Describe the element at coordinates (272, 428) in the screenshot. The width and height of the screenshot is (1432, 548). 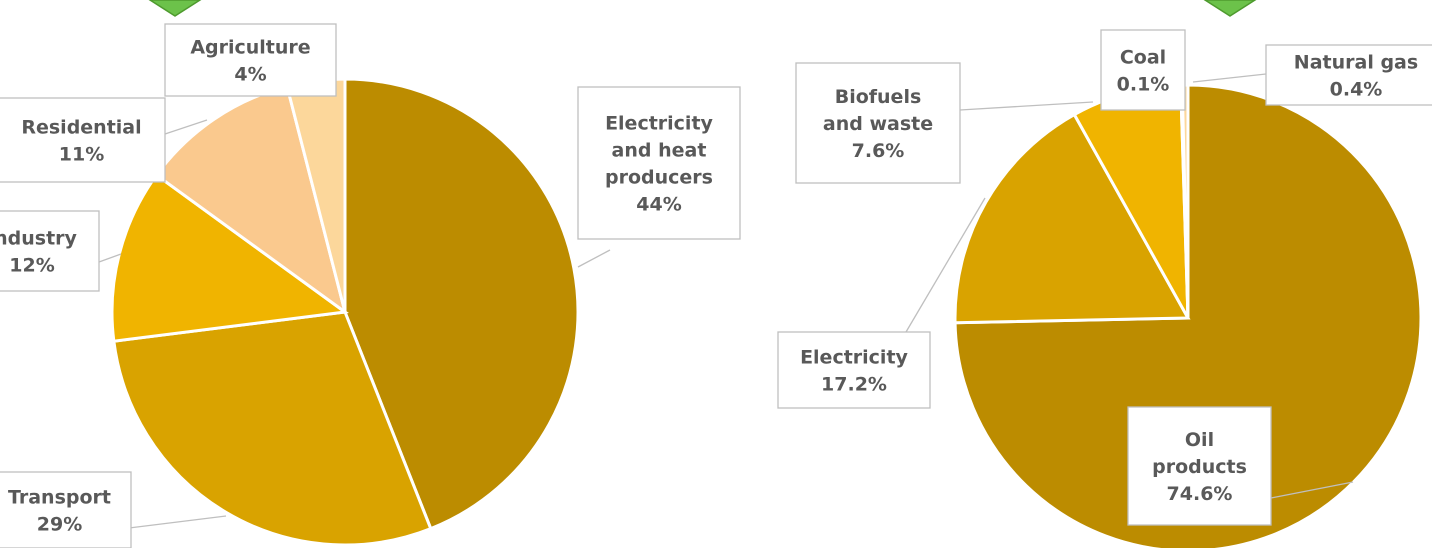
I see `pie-slice-transport` at that location.